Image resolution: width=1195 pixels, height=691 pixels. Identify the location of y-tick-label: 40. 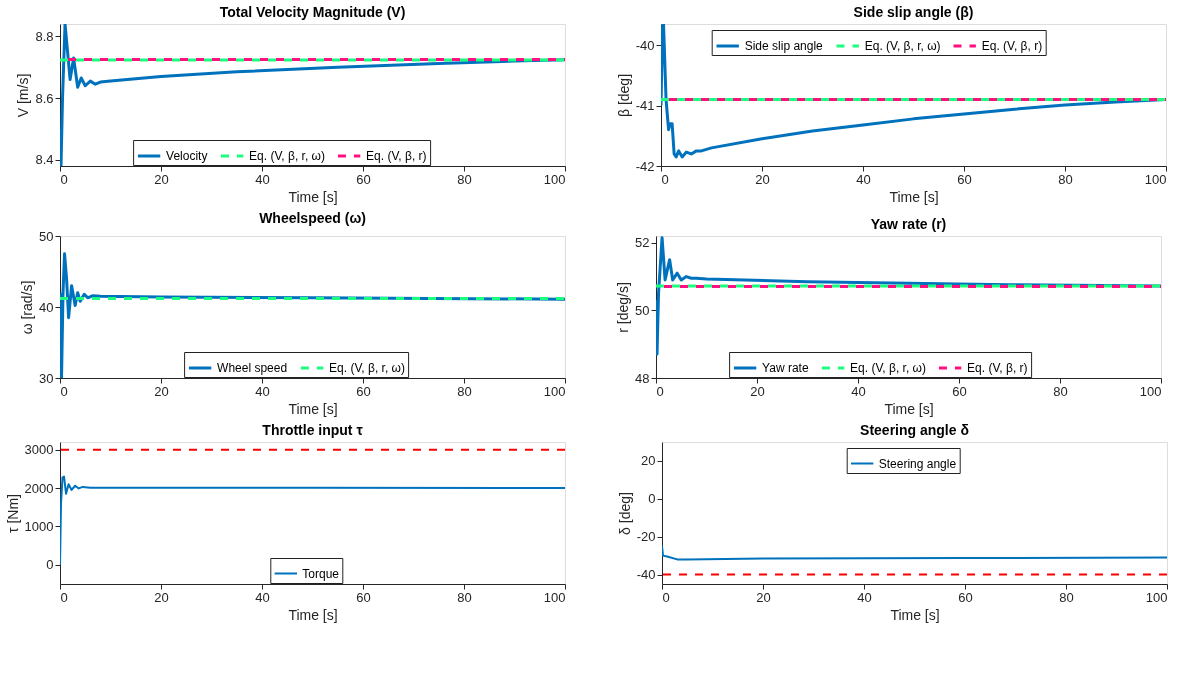
(46, 307).